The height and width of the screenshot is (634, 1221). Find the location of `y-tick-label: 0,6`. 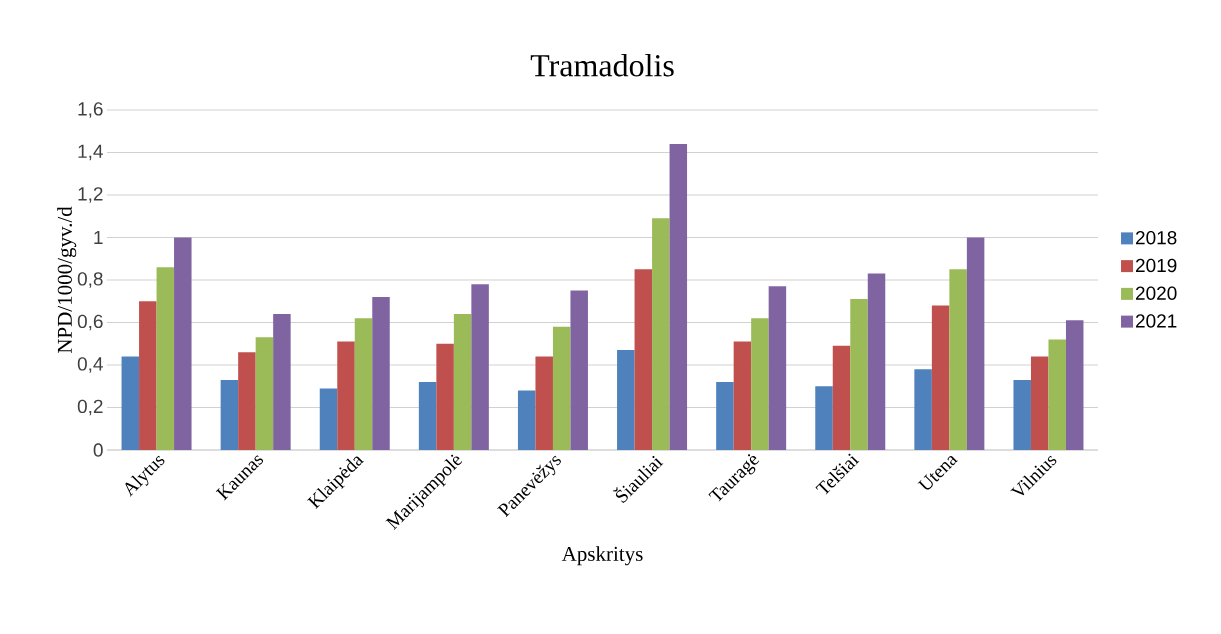

y-tick-label: 0,6 is located at coordinates (90, 322).